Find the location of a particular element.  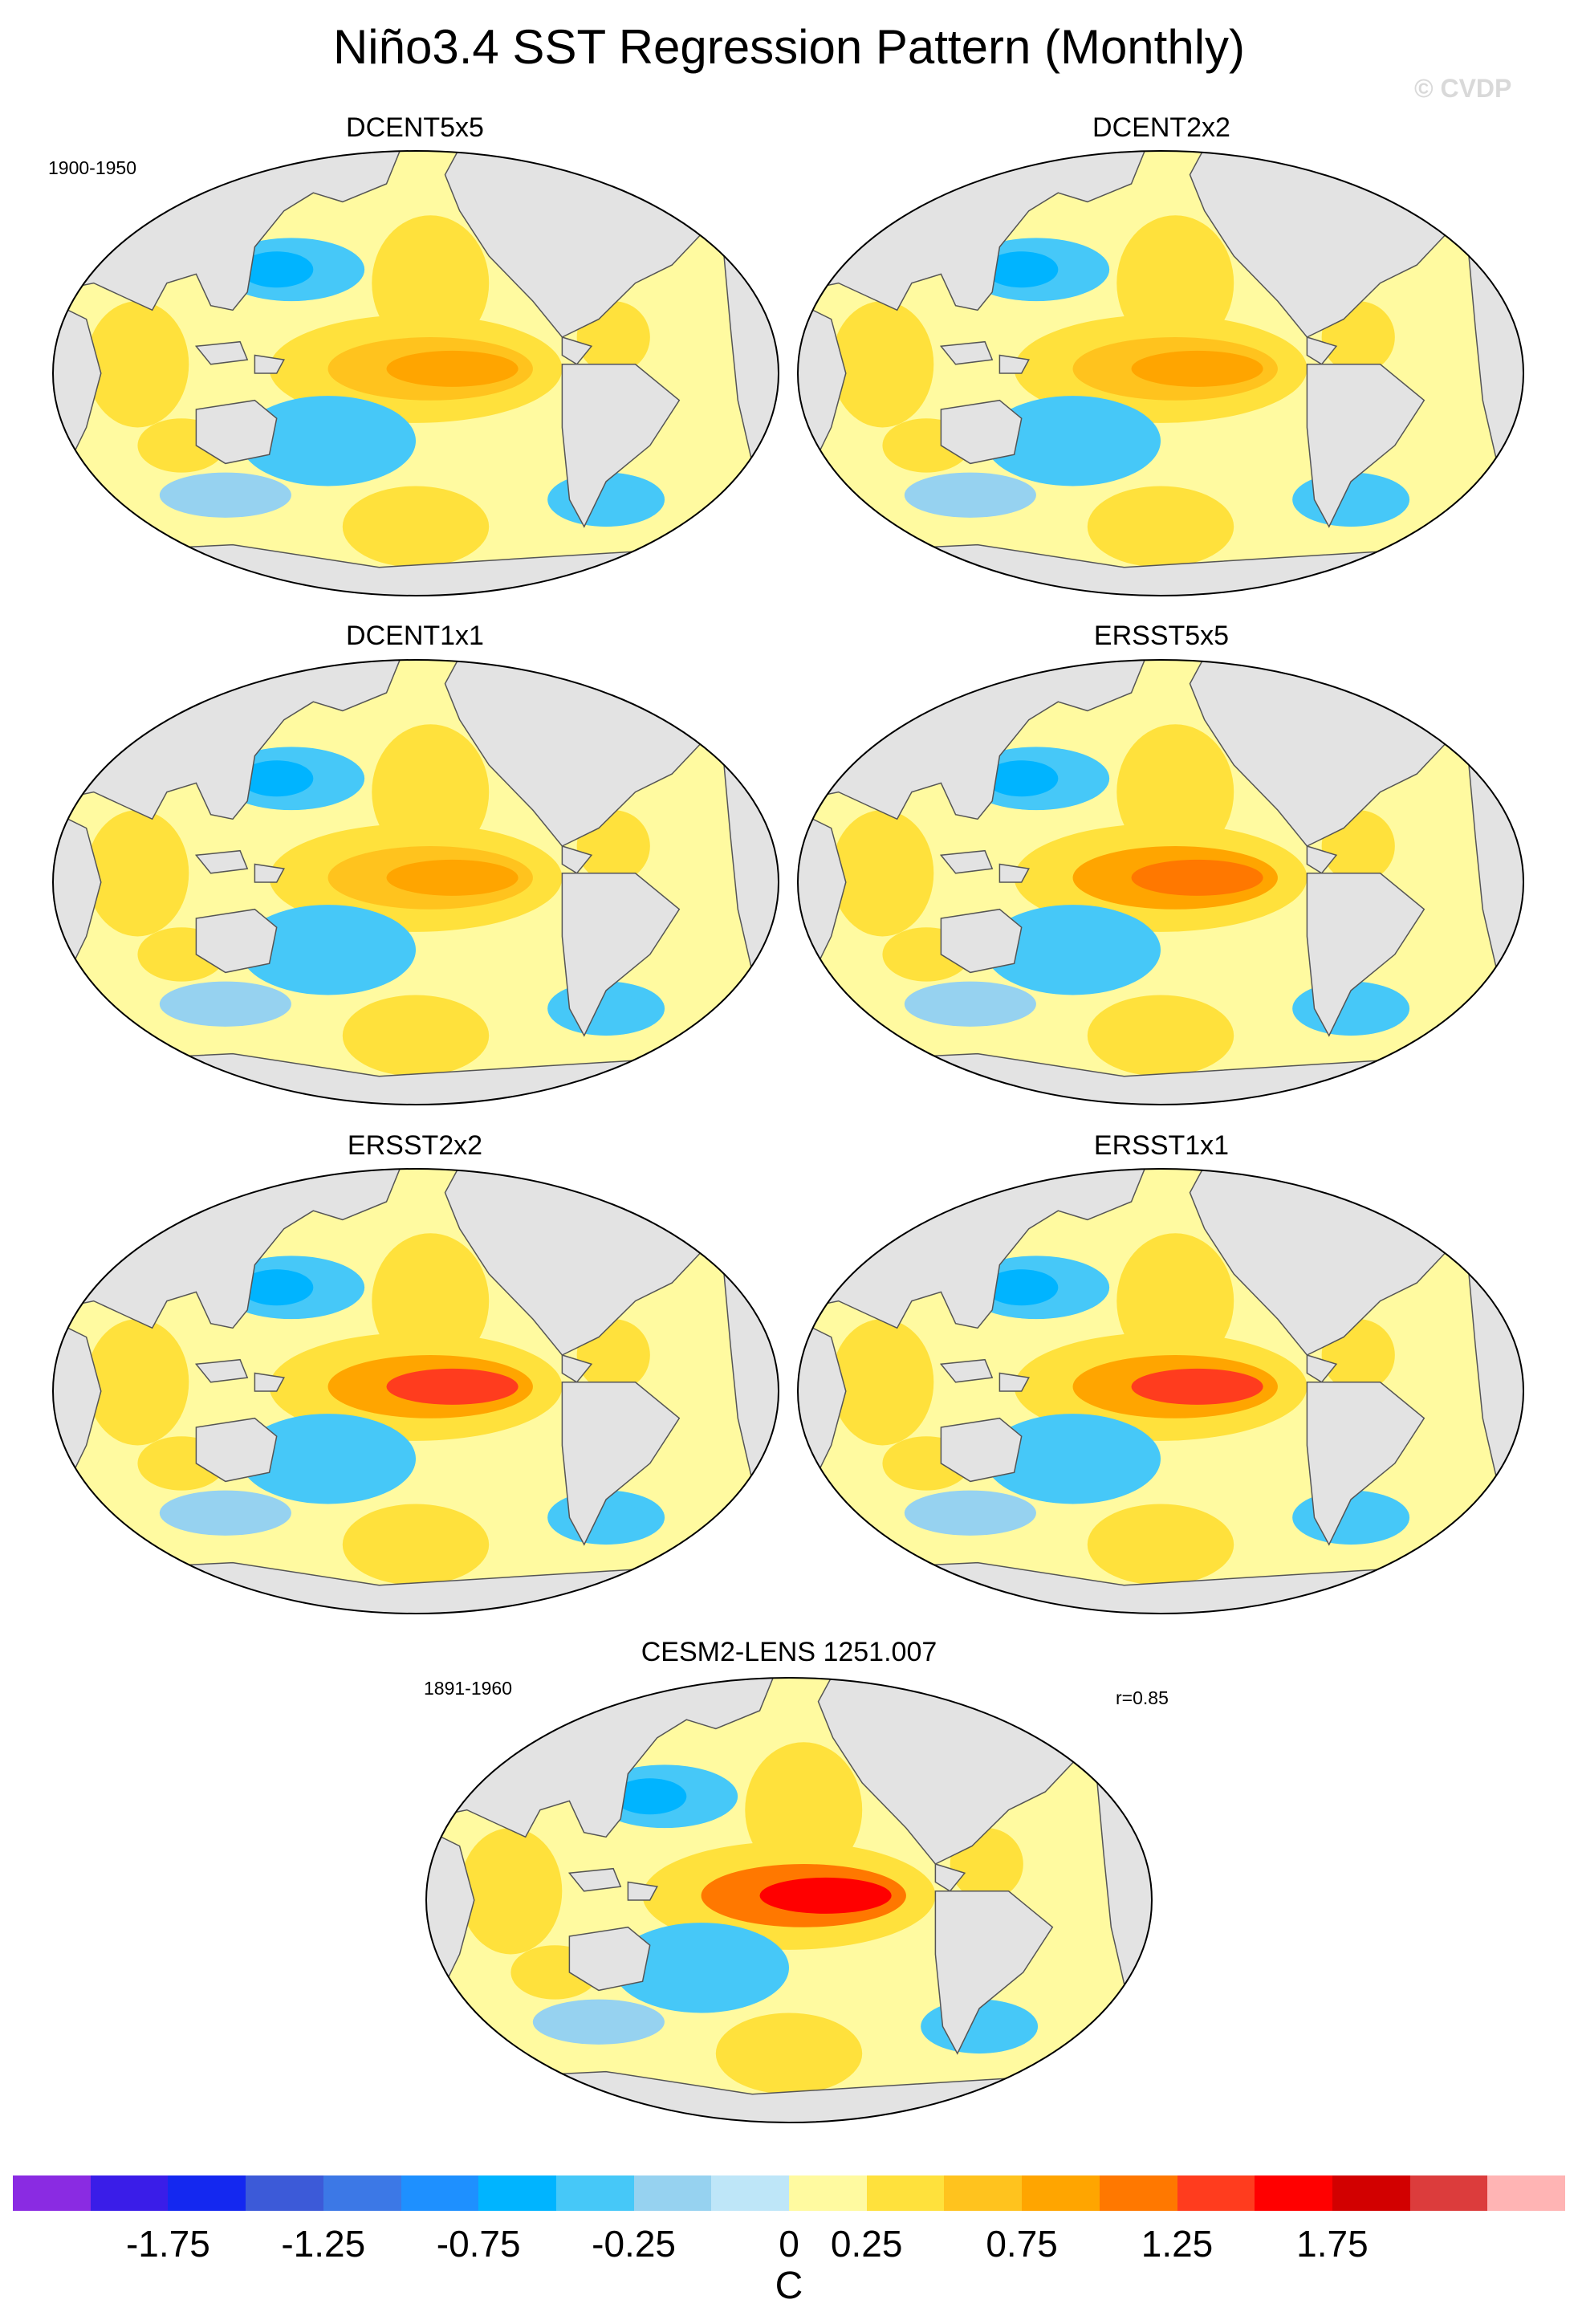

panel-title-dcent1x1: DCENT1x1 is located at coordinates (415, 636).